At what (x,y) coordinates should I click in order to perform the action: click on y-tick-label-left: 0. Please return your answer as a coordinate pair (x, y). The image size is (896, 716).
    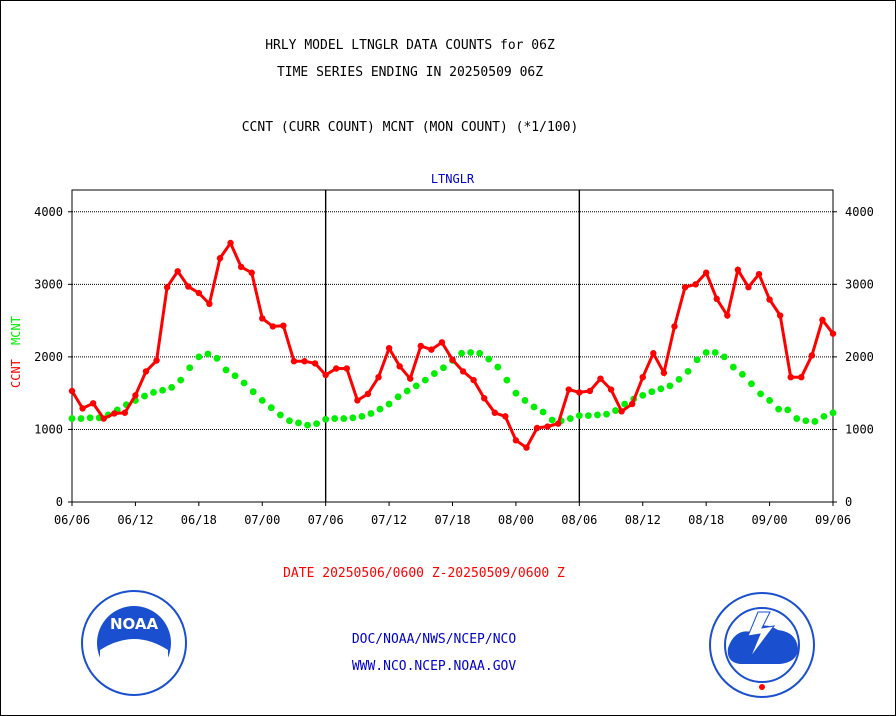
    Looking at the image, I should click on (59, 502).